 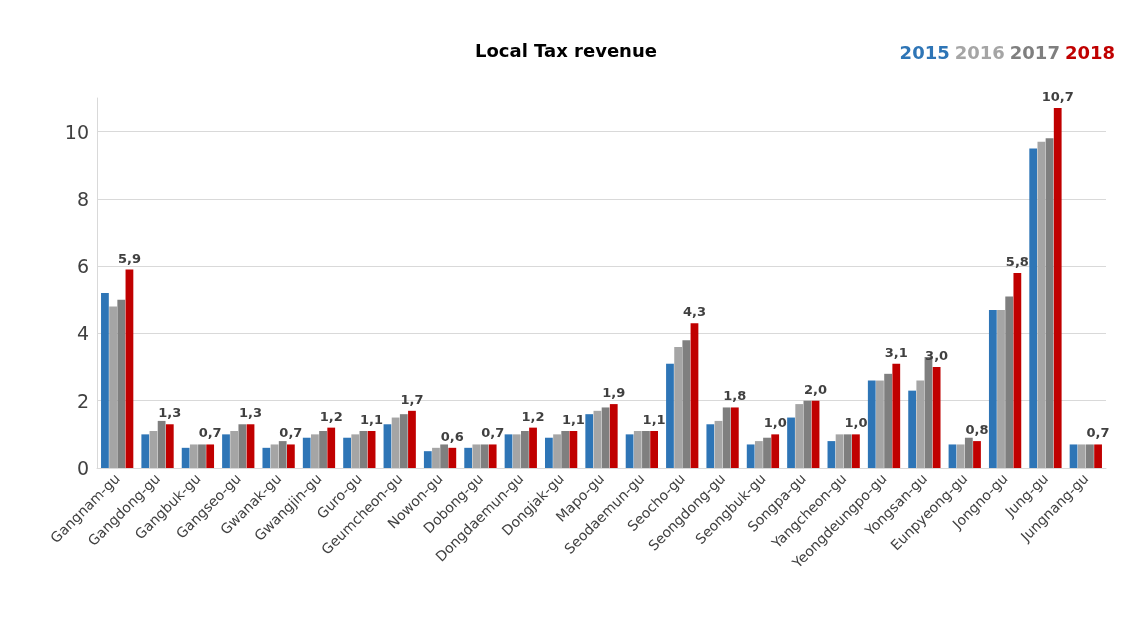 What do you see at coordinates (735, 396) in the screenshot?
I see `data-label: 1,8` at bounding box center [735, 396].